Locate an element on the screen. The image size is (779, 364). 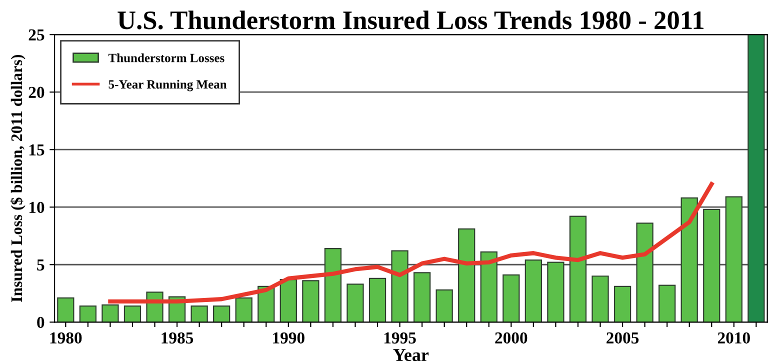
x-tick-label: 2005 is located at coordinates (622, 338).